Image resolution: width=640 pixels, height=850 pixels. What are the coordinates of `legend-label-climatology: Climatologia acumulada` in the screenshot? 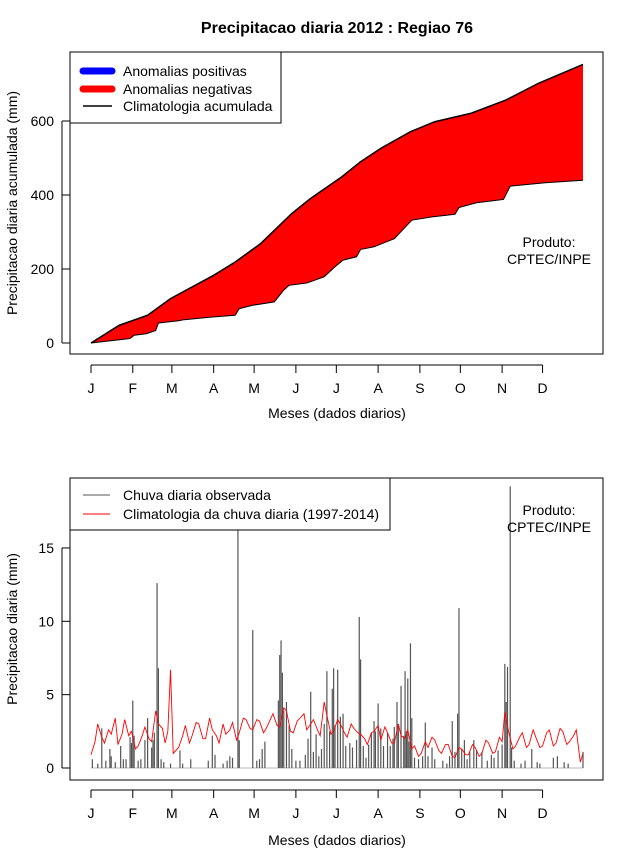 It's located at (198, 106).